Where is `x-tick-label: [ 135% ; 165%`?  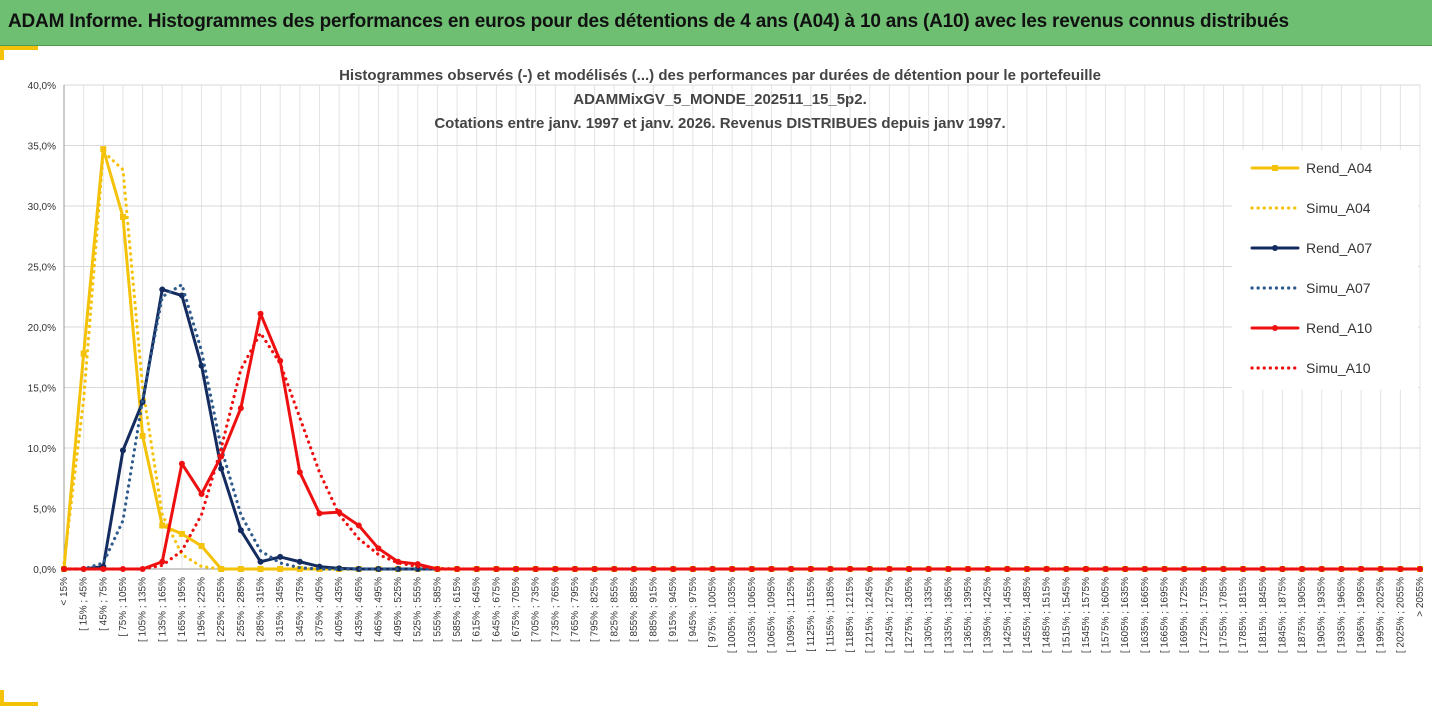
x-tick-label: [ 135% ; 165% is located at coordinates (162, 609).